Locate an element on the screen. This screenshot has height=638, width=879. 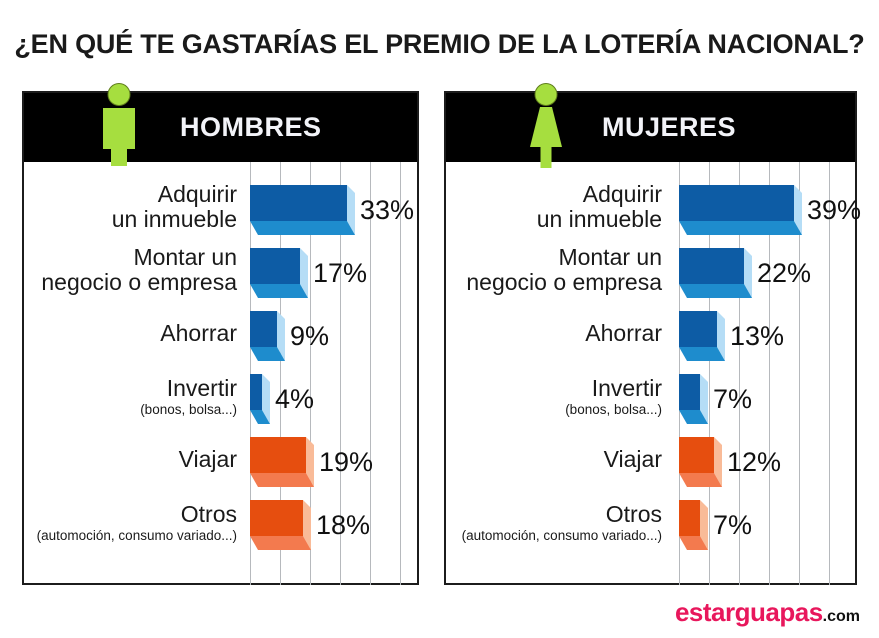
bar-value-label: 13% is located at coordinates (757, 335).